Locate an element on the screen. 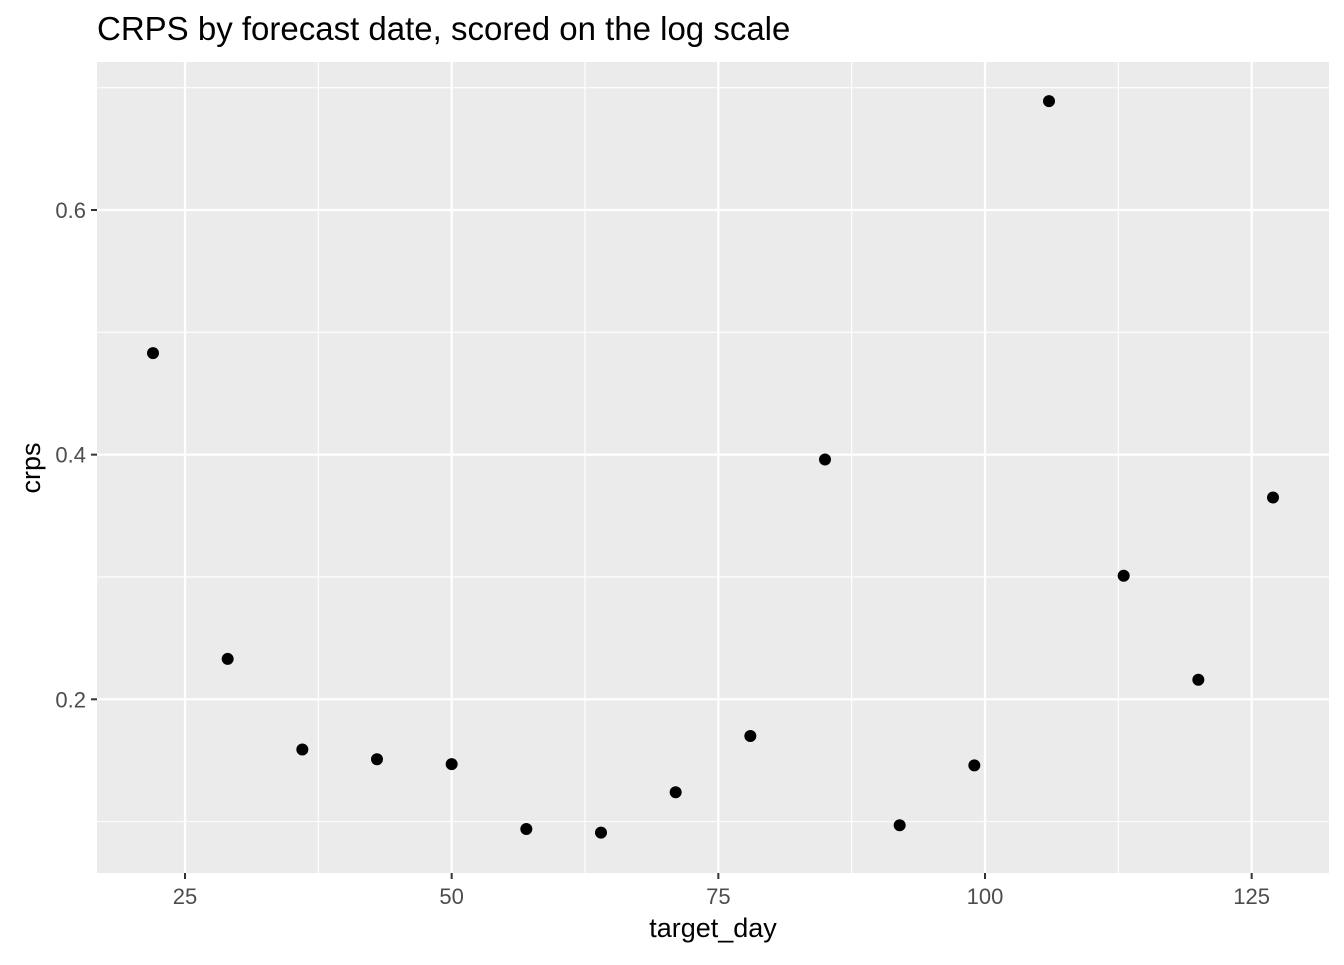  x-tick-label: 50 is located at coordinates (451, 896).